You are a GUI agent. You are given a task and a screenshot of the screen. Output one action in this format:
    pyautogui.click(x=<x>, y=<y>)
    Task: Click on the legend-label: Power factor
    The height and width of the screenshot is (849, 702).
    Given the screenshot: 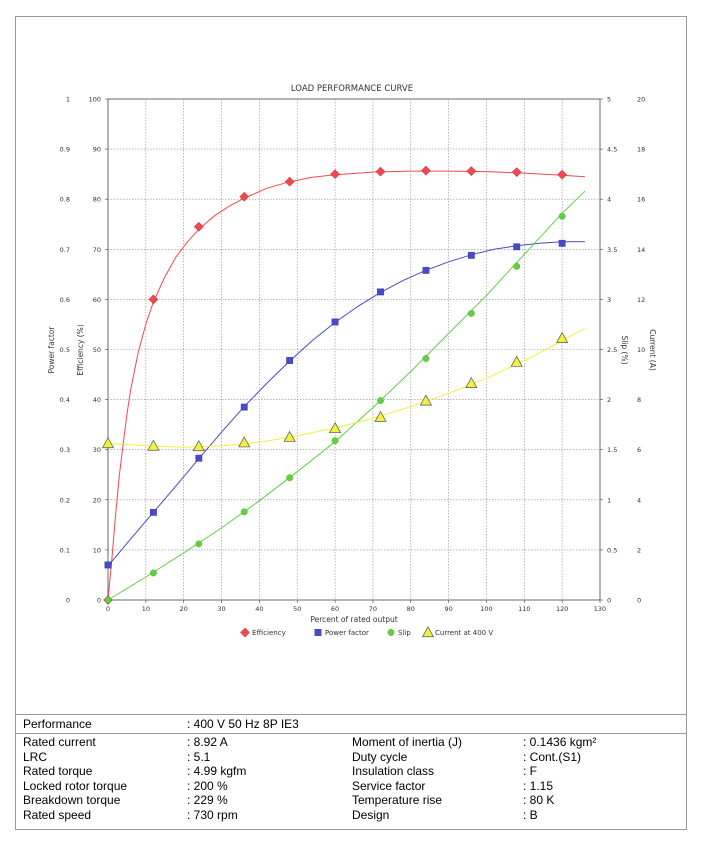 What is the action you would take?
    pyautogui.click(x=347, y=633)
    